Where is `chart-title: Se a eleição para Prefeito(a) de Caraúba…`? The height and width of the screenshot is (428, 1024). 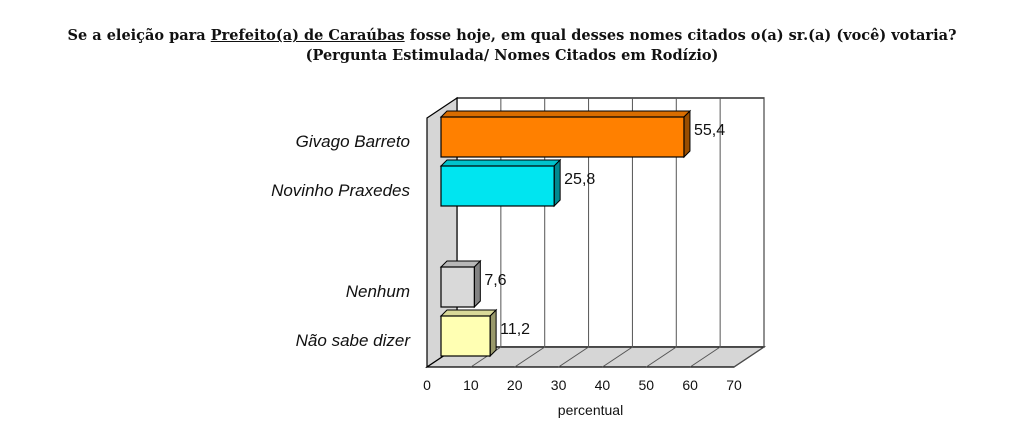
chart-title: Se a eleição para Prefeito(a) de Caraúba… is located at coordinates (512, 46).